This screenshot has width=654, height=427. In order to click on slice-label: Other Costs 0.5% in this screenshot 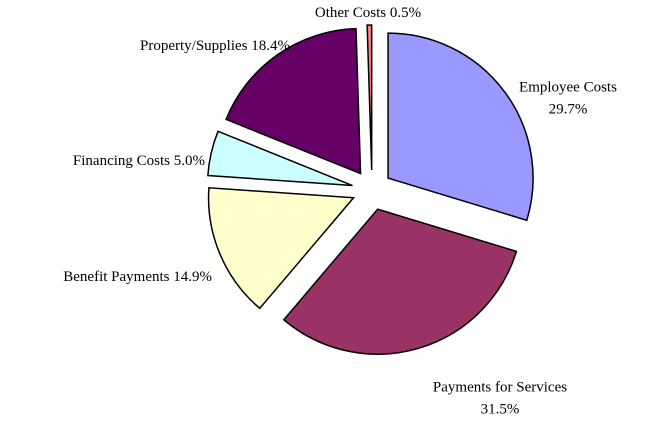, I will do `click(368, 13)`.